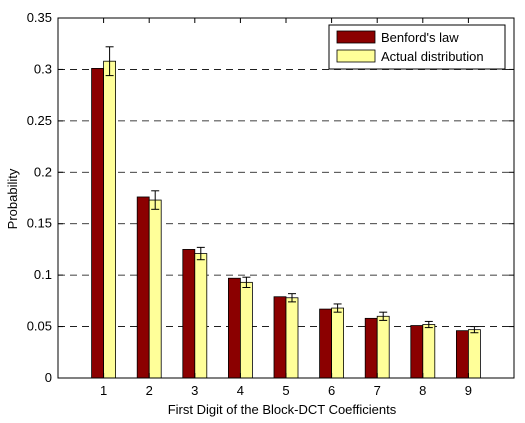 This screenshot has width=525, height=423. I want to click on y-tick-label: 0, so click(48, 377).